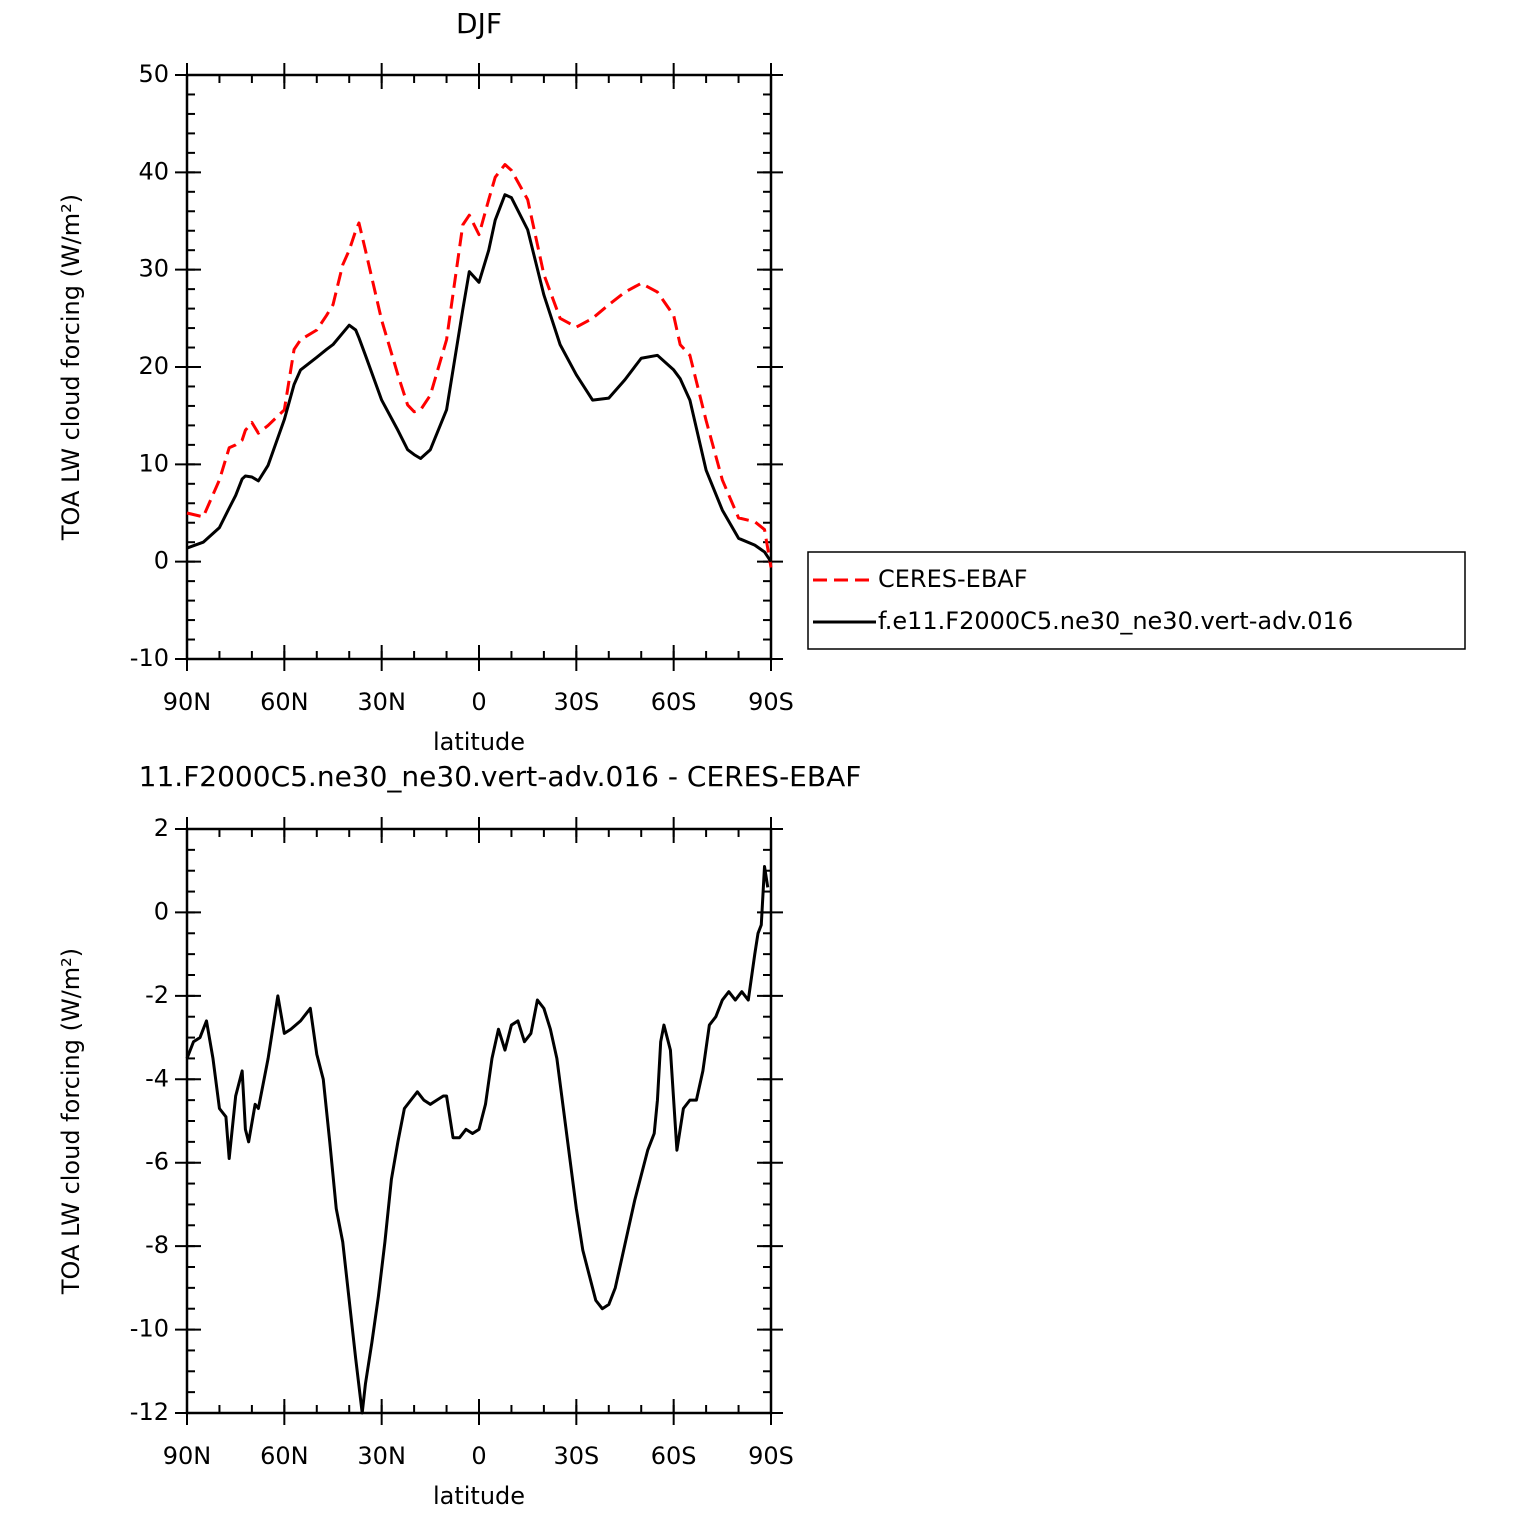 This screenshot has width=1520, height=1519. Describe the element at coordinates (1136, 600) in the screenshot. I see `legend-box` at that location.